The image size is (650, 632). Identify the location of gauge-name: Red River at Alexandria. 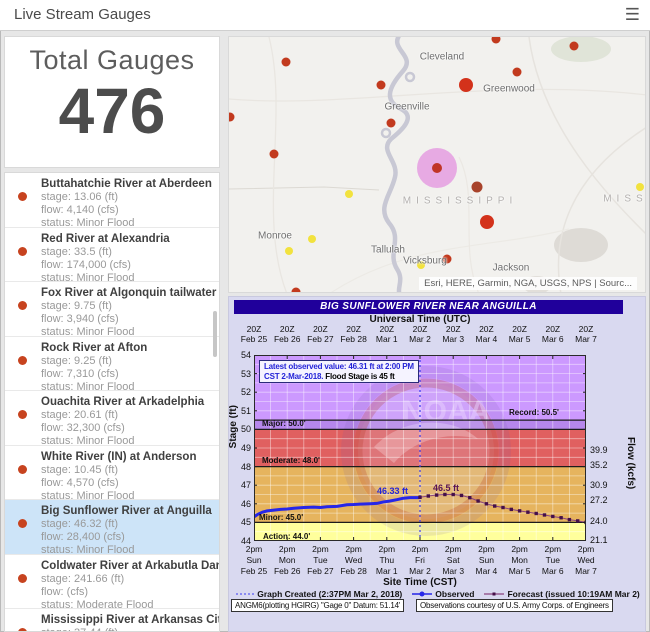
(105, 238).